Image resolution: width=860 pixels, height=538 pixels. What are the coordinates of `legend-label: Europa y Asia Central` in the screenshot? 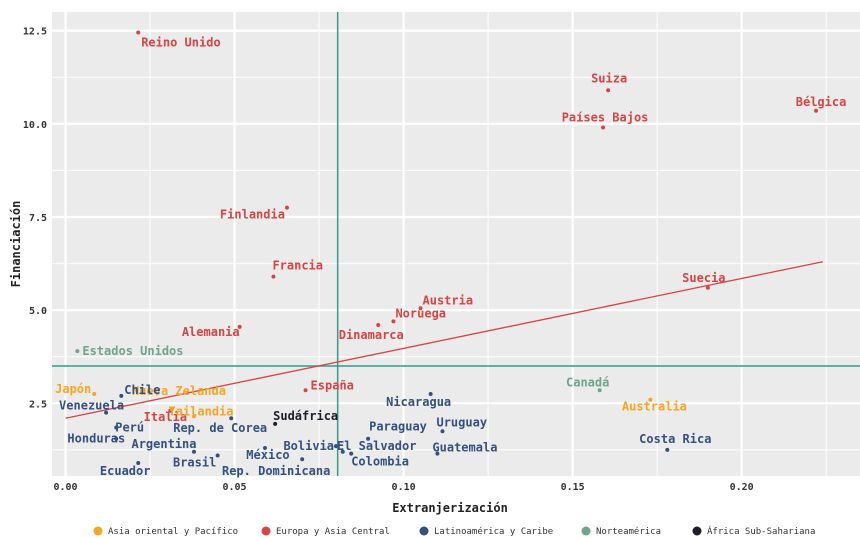 It's located at (333, 532).